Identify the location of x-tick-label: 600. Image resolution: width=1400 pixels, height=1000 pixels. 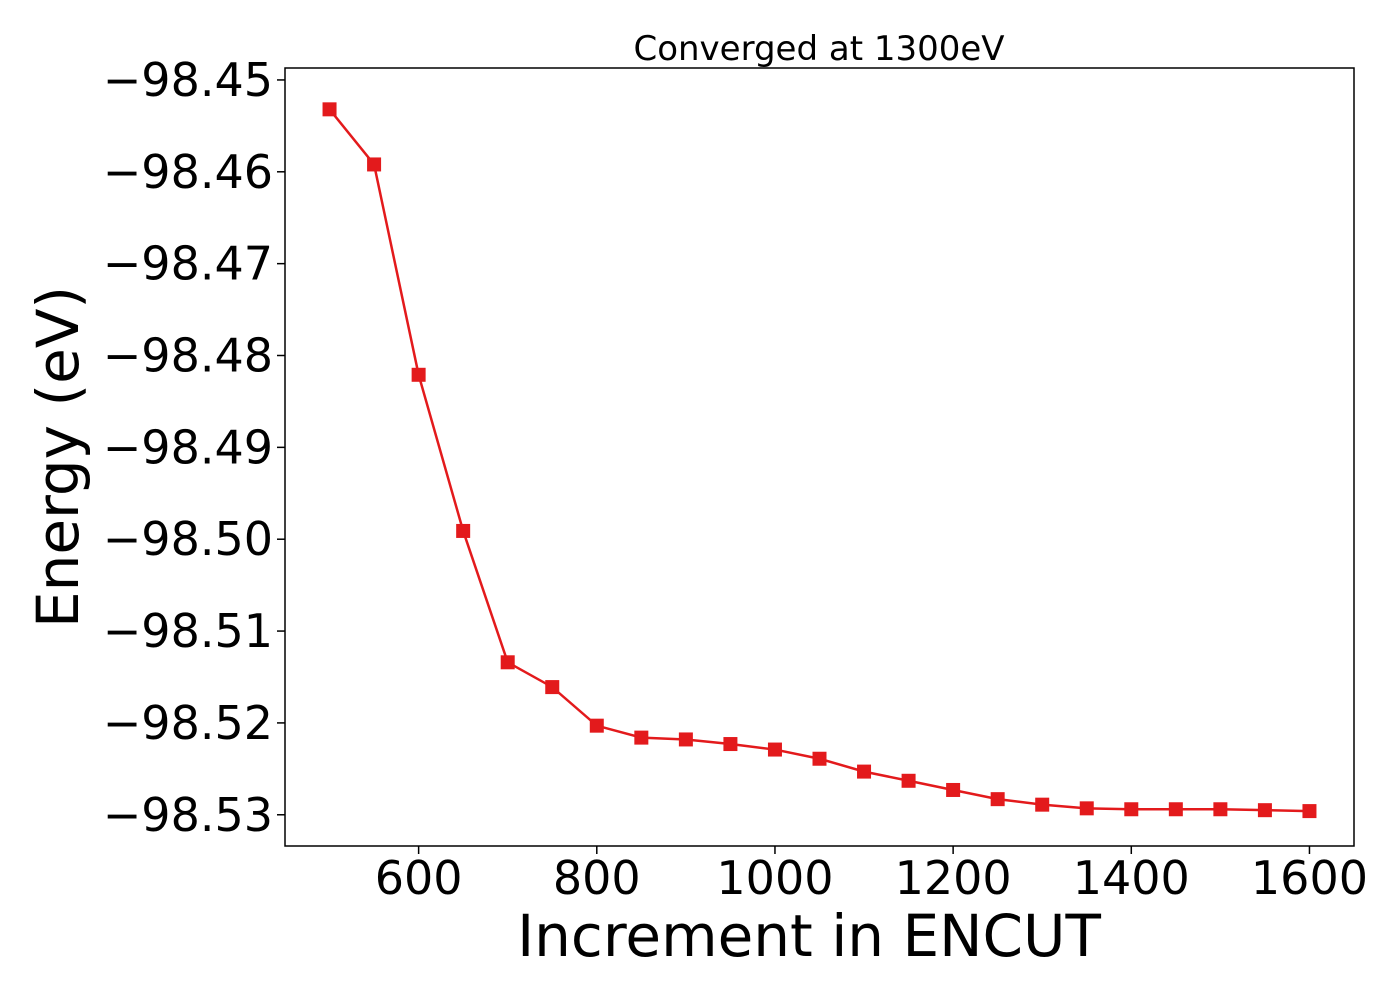
(419, 878).